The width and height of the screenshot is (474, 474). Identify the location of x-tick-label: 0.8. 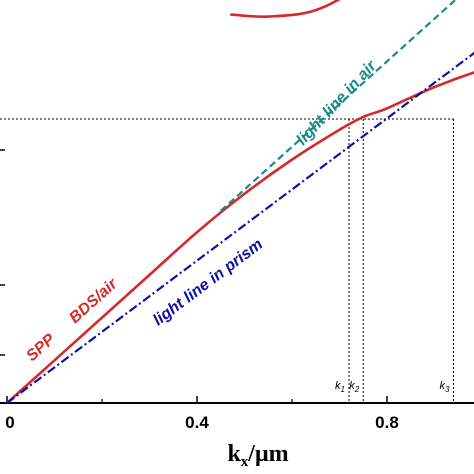
(387, 422).